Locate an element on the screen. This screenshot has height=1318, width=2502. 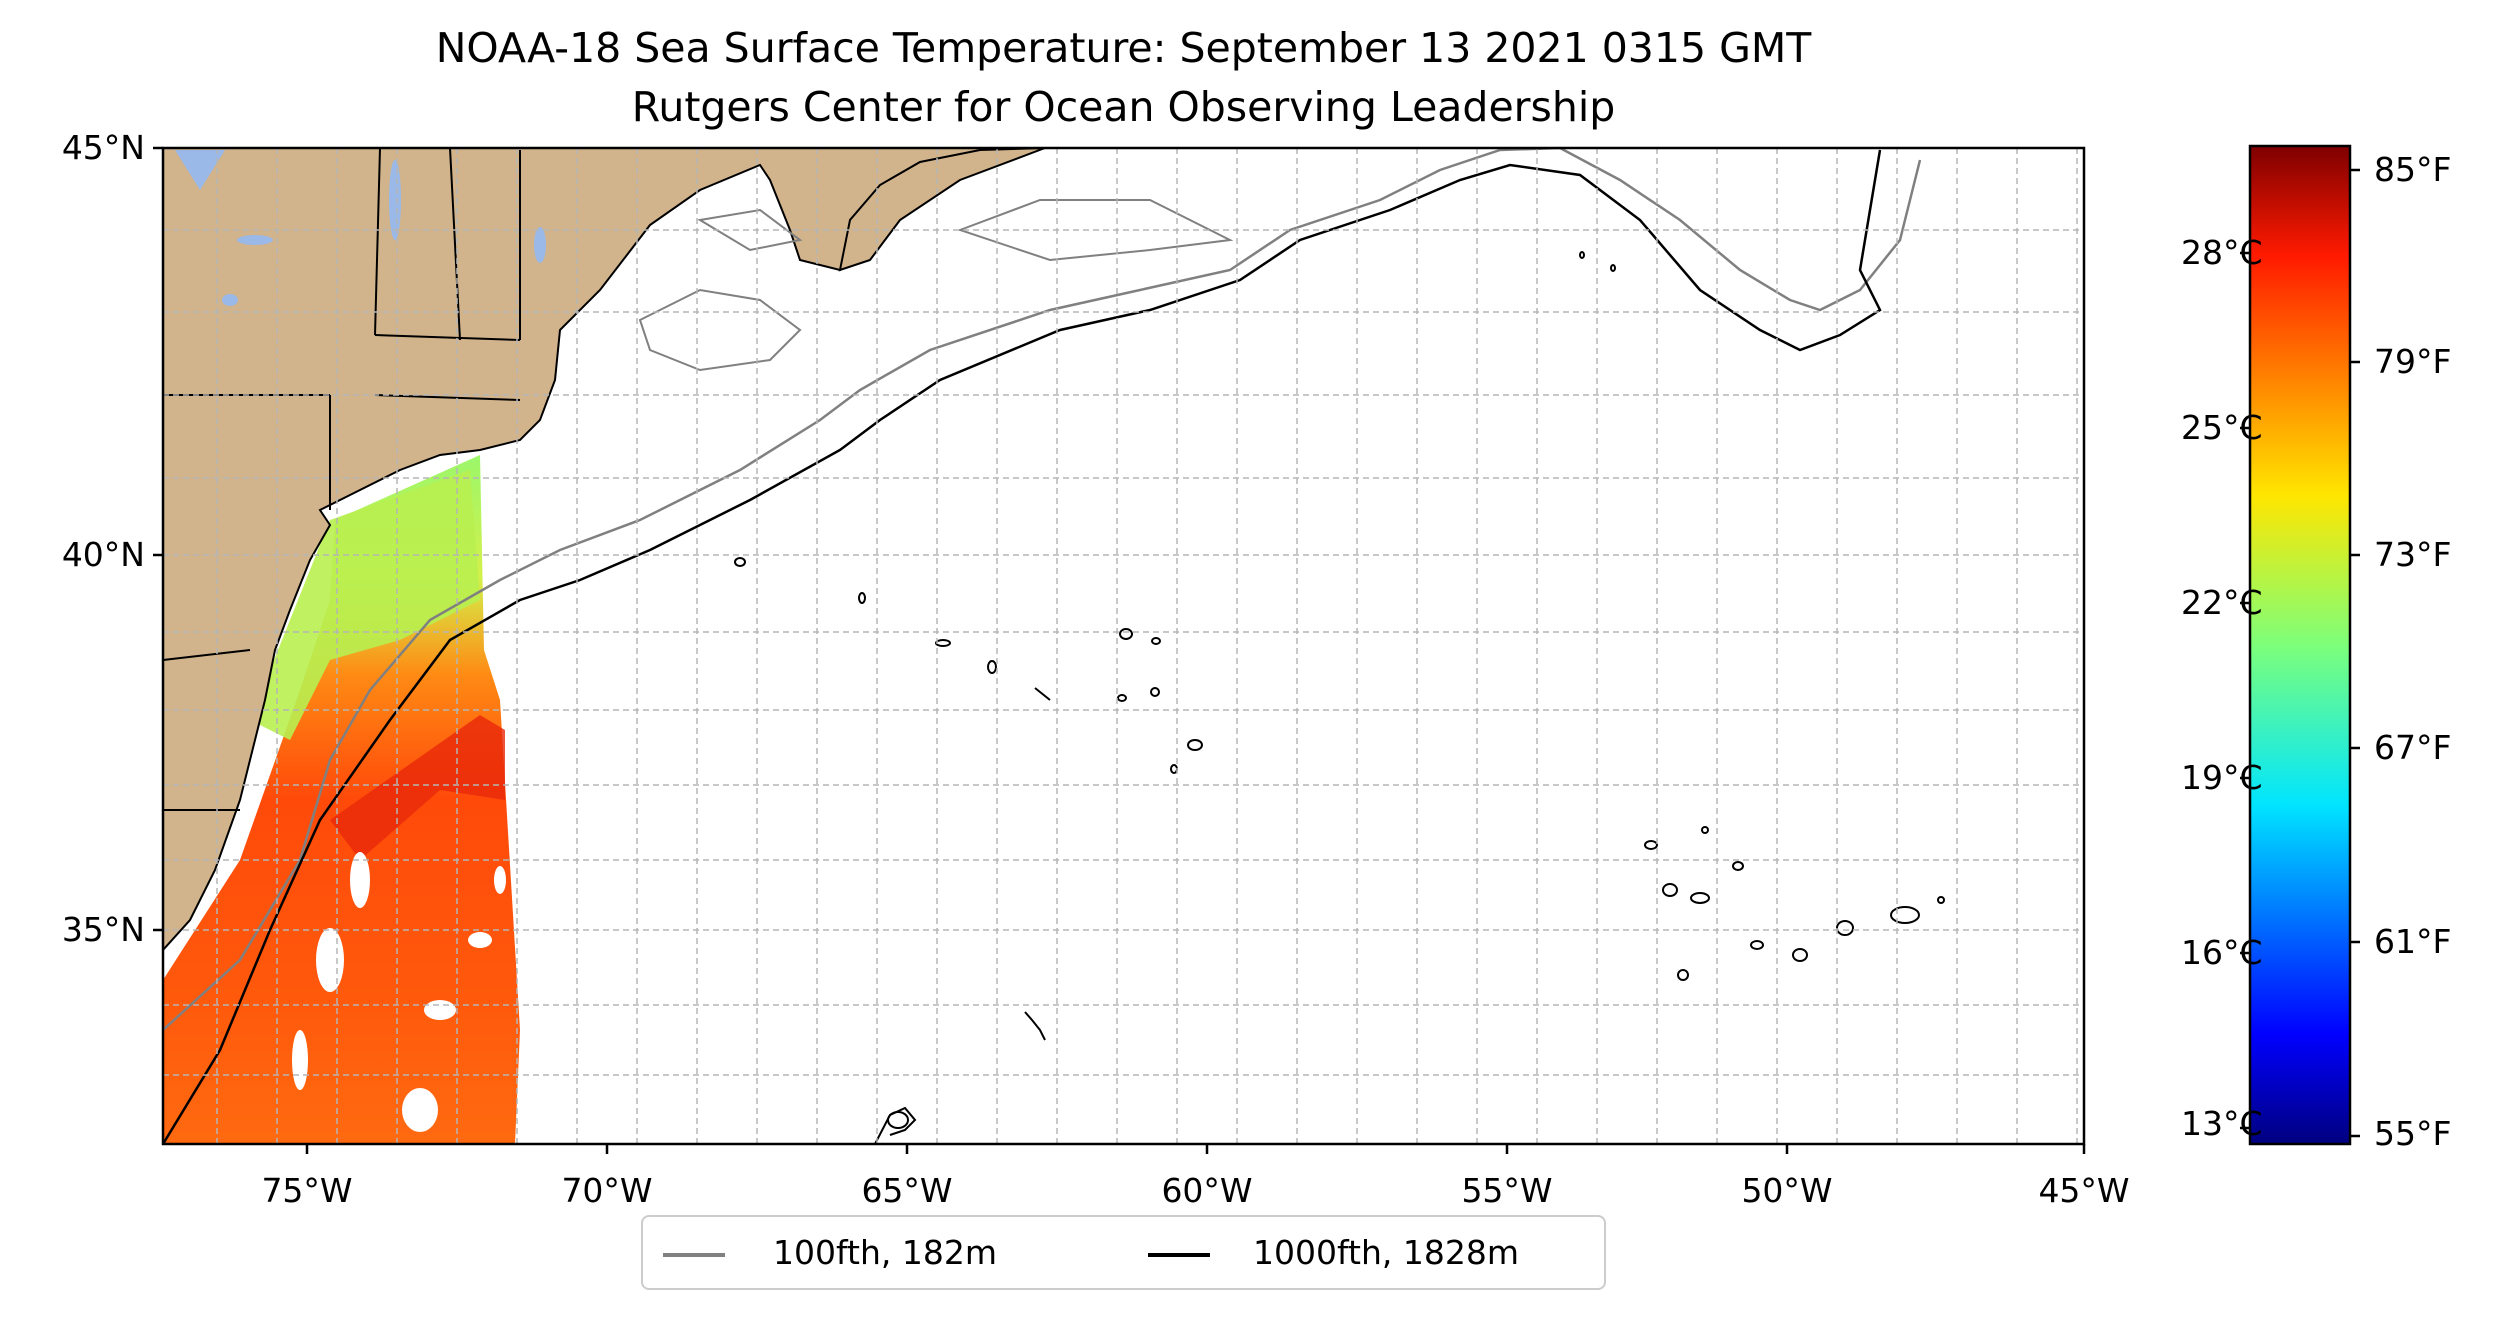
colorbar-fahrenheit-label: 61°F is located at coordinates (2413, 941).